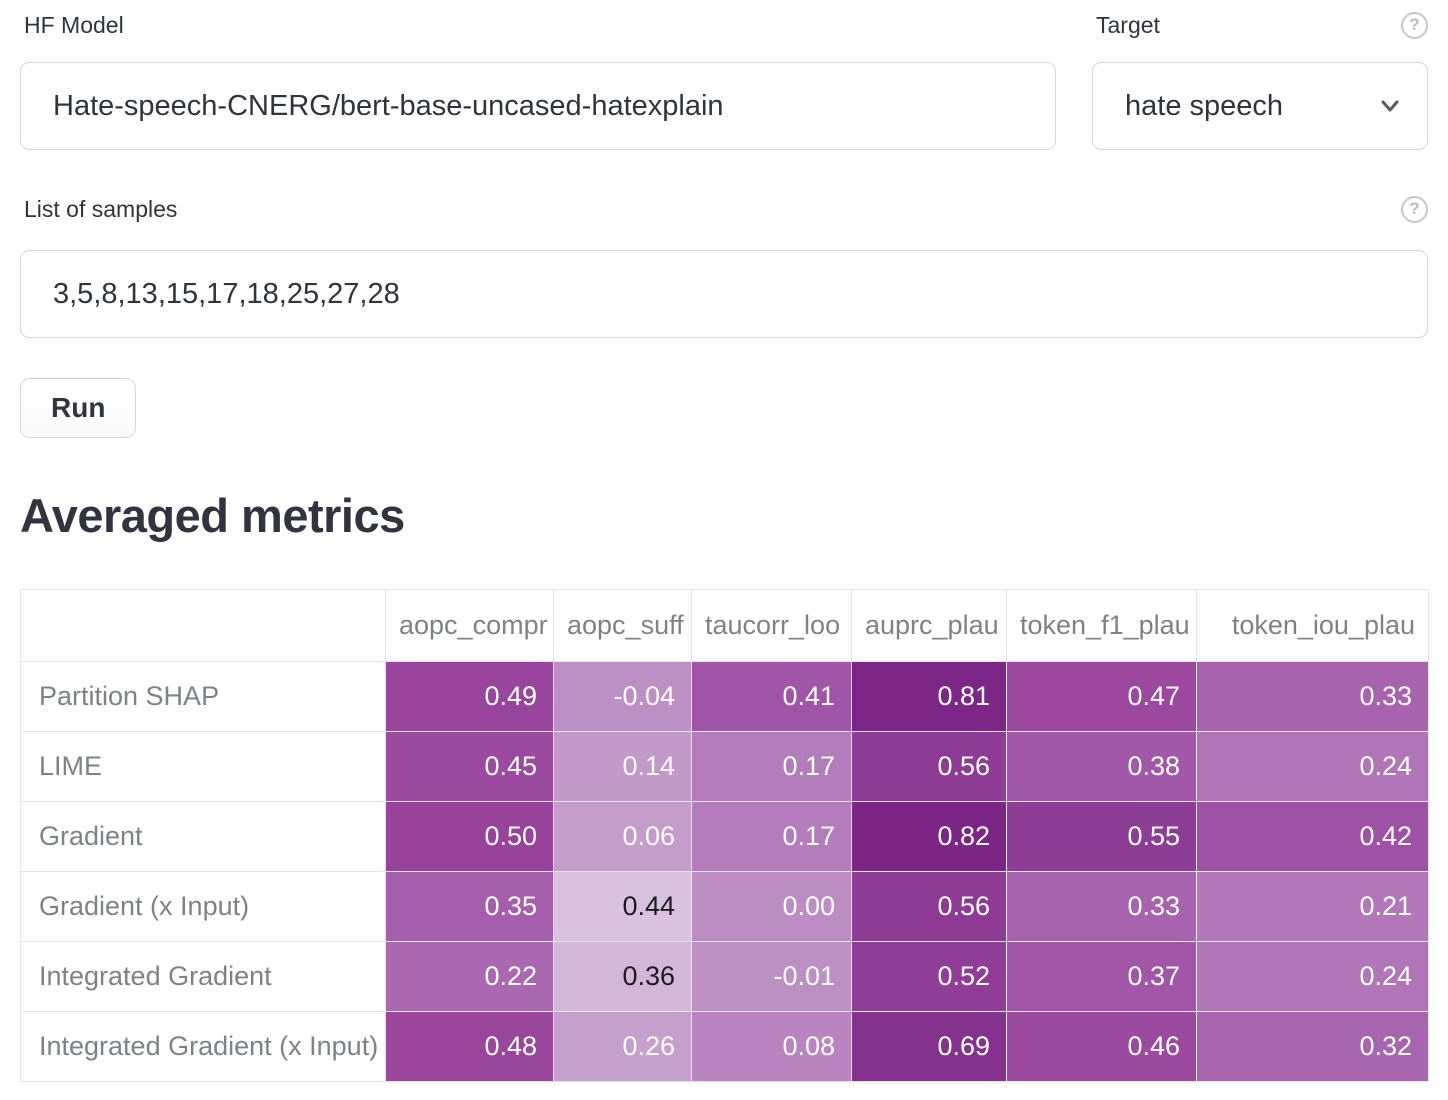 The height and width of the screenshot is (1100, 1448). What do you see at coordinates (1312, 907) in the screenshot?
I see `metric-cell: 0.21` at bounding box center [1312, 907].